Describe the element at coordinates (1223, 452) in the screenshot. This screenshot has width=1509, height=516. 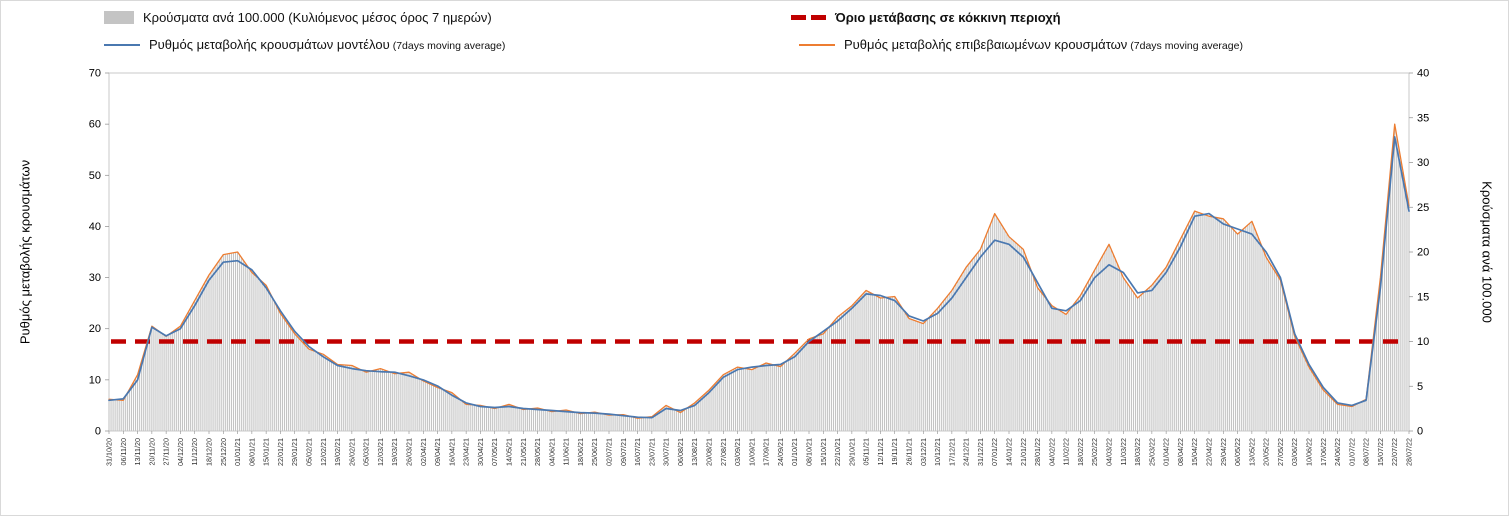
I see `svg-text: 29/04/22` at that location.